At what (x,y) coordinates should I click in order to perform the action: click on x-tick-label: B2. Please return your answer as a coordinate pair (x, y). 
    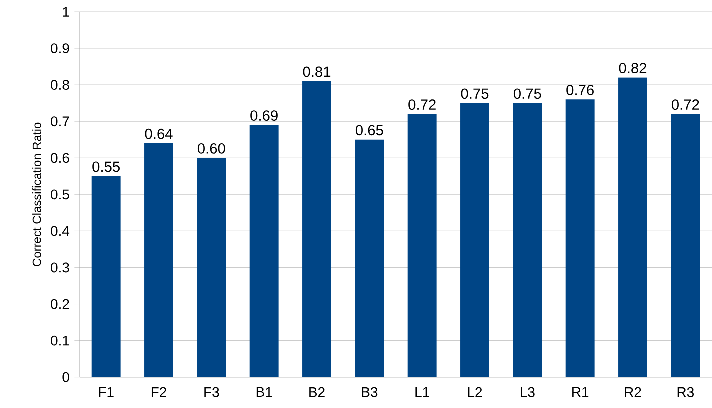
    Looking at the image, I should click on (317, 392).